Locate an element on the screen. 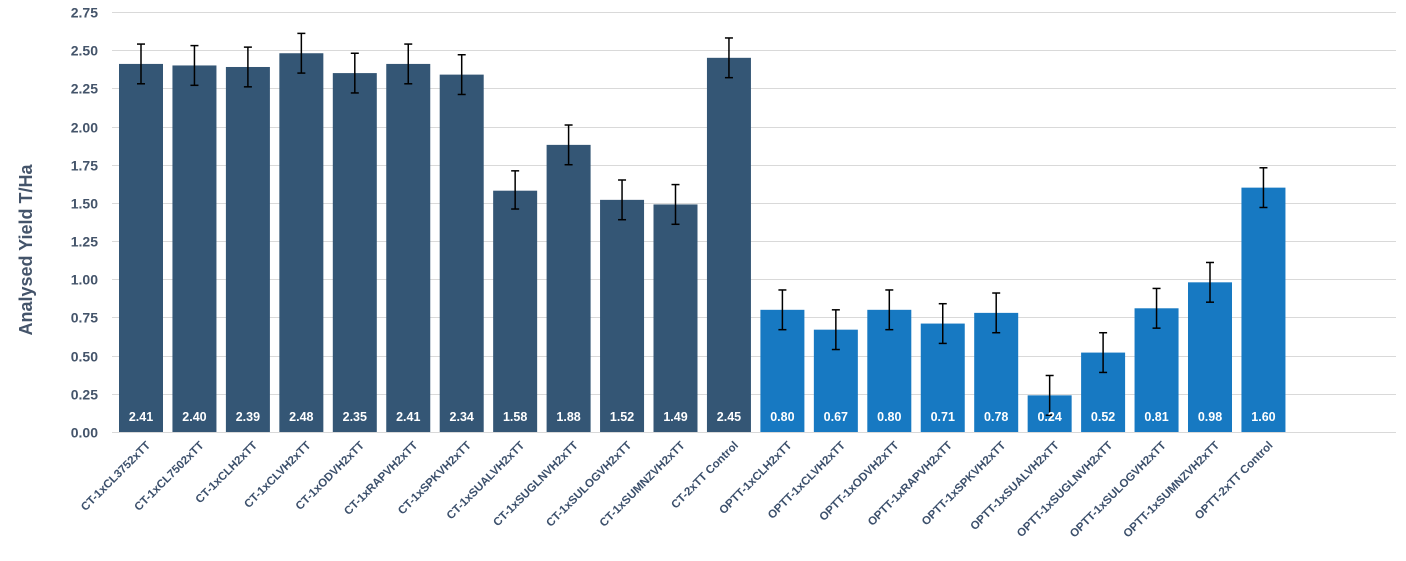  y-tick-label: 1.00 is located at coordinates (84, 280).